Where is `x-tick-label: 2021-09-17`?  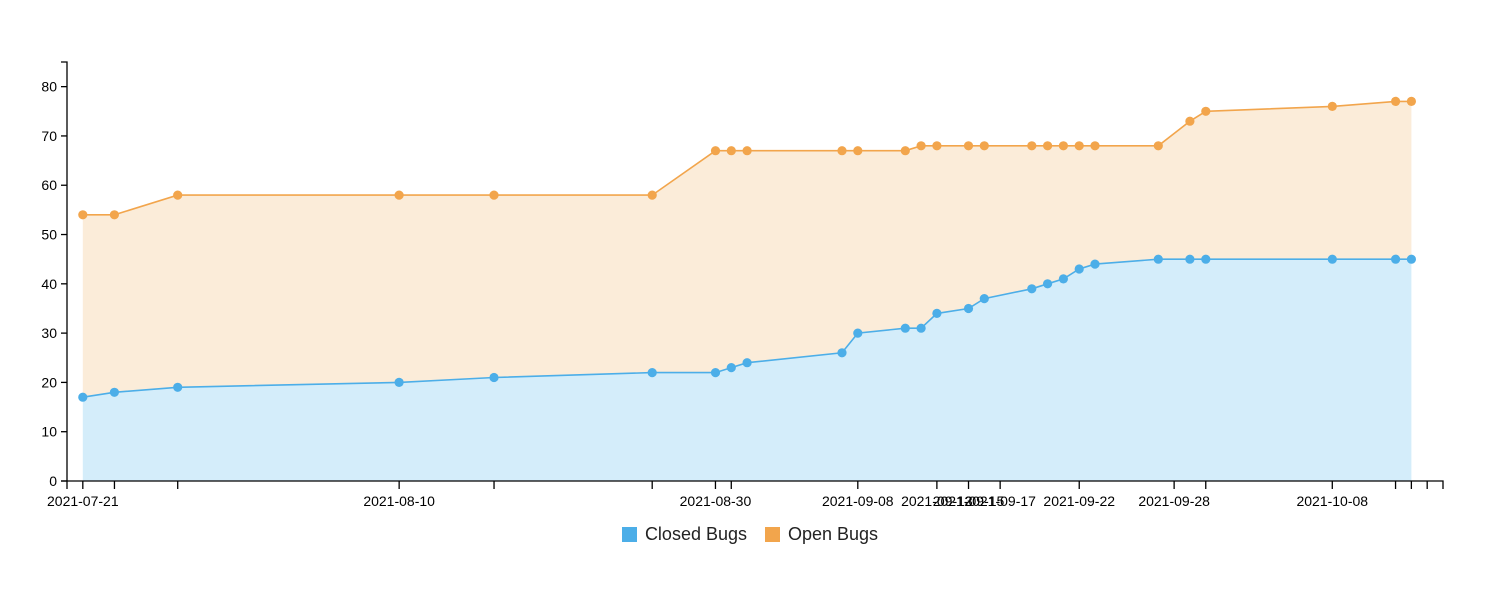 x-tick-label: 2021-09-17 is located at coordinates (1000, 501).